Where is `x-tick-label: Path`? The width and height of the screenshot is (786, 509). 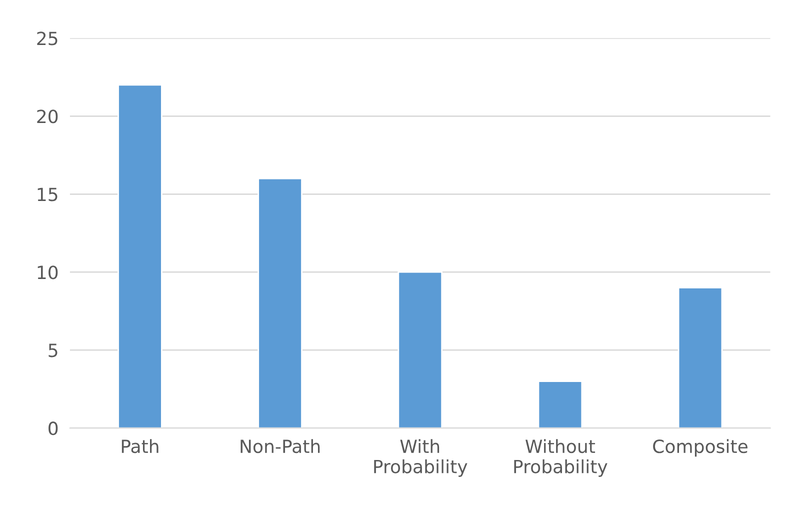
x-tick-label: Path is located at coordinates (140, 446).